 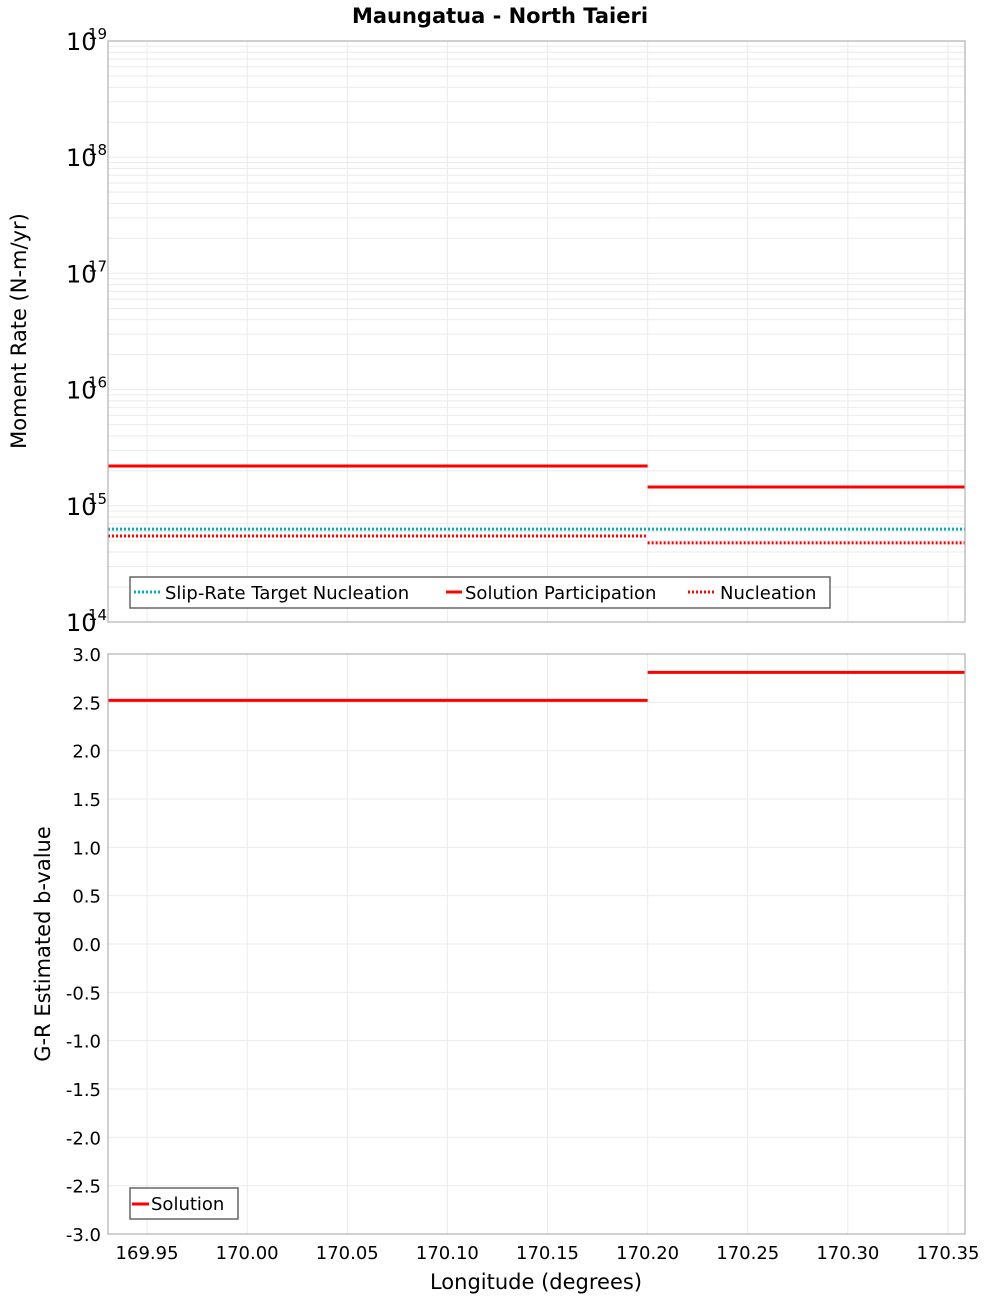 What do you see at coordinates (647, 1253) in the screenshot?
I see `x-tick-label: 170.20` at bounding box center [647, 1253].